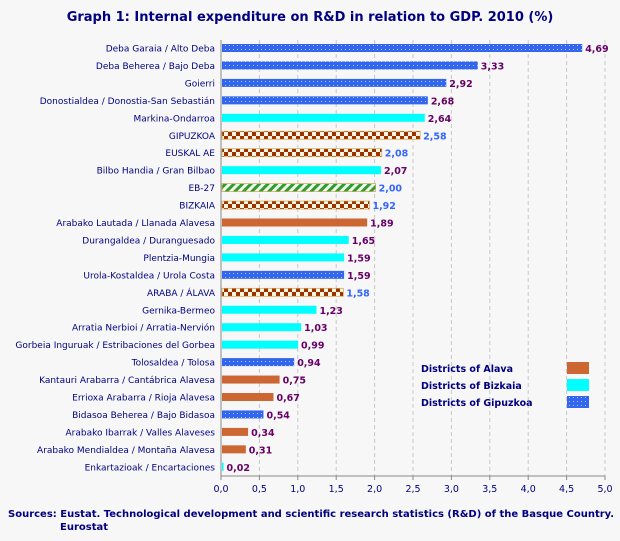 The image size is (620, 541). Describe the element at coordinates (155, 67) in the screenshot. I see `category-label: Deba Beherea / Bajo Deba` at that location.